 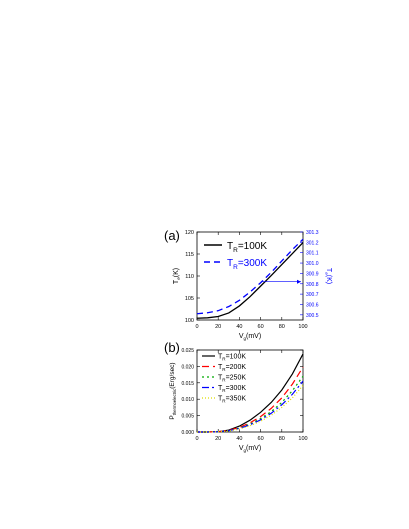 What do you see at coordinates (312, 254) in the screenshot?
I see `y-tick-label-right-a: 301.1` at bounding box center [312, 254].